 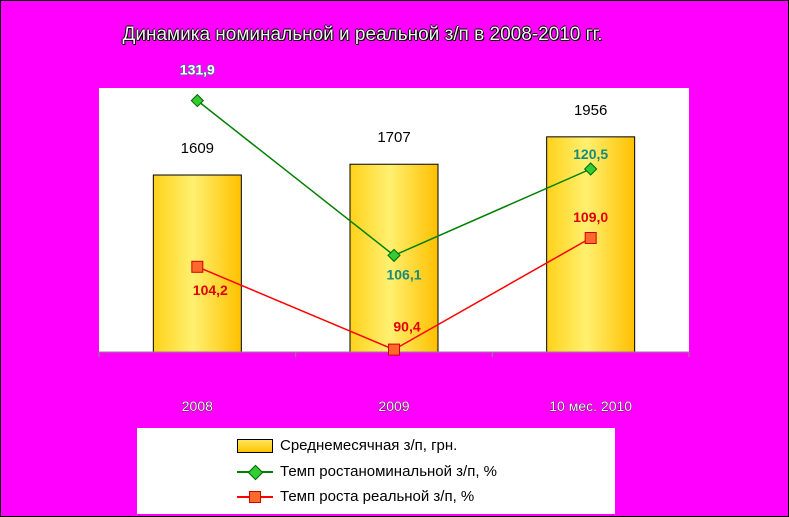 I want to click on data-label: 131,9, so click(x=197, y=70).